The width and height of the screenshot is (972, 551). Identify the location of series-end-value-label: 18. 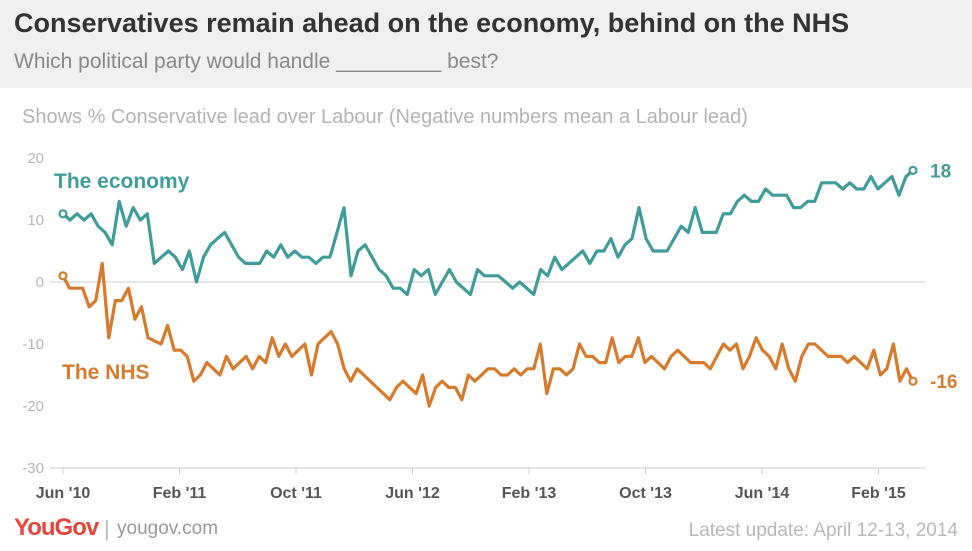
(940, 171).